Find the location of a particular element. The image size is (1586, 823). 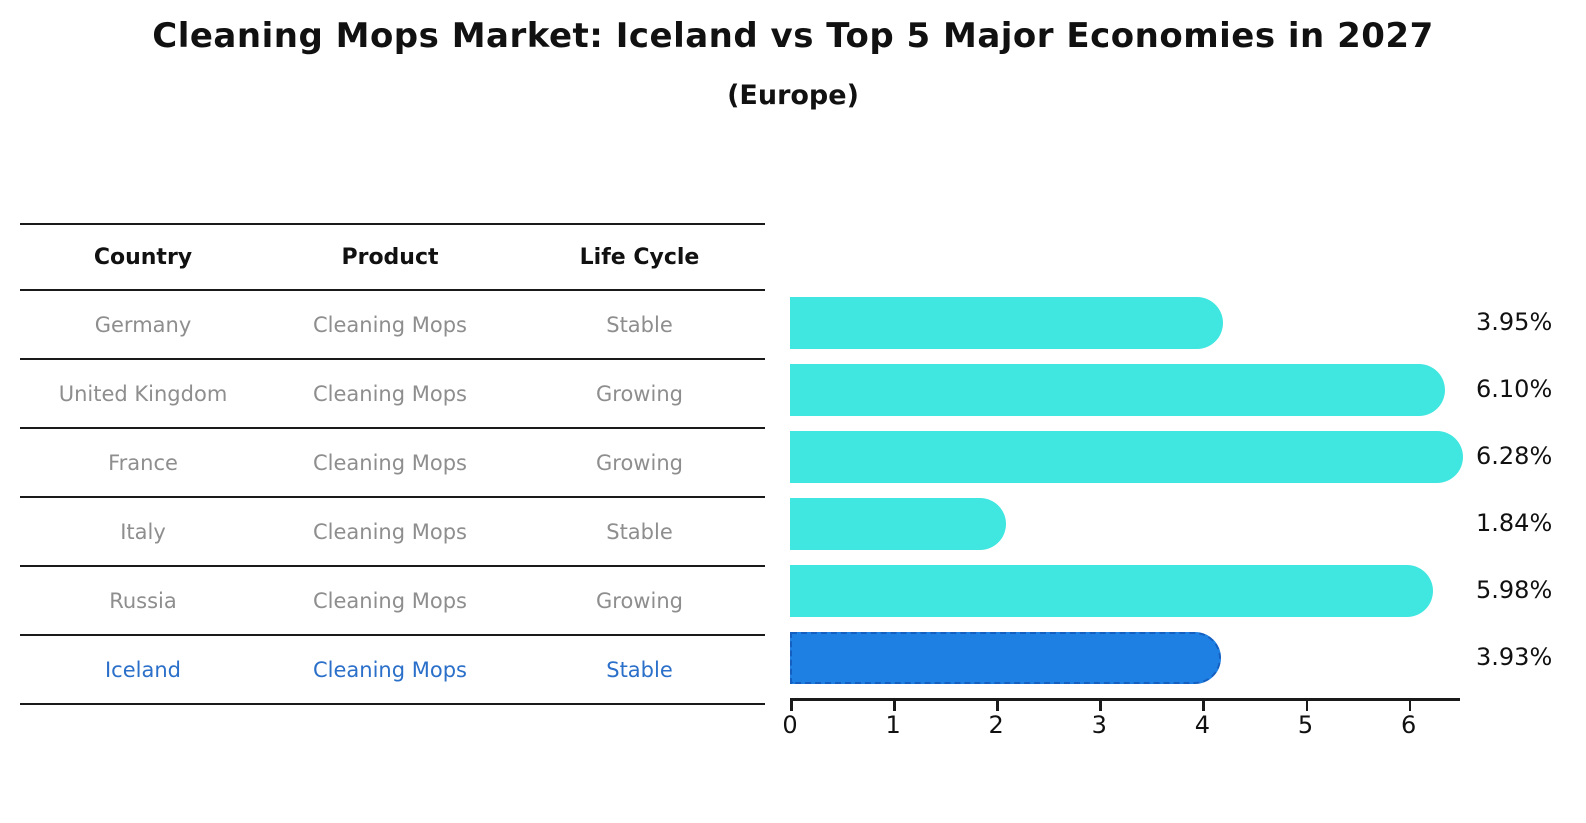

column-header-product: Product is located at coordinates (390, 257).